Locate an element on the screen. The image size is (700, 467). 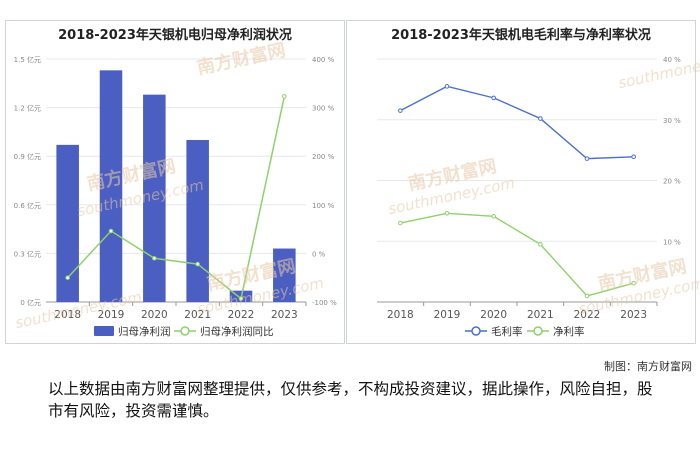
yoy-series-line is located at coordinates (176, 198).